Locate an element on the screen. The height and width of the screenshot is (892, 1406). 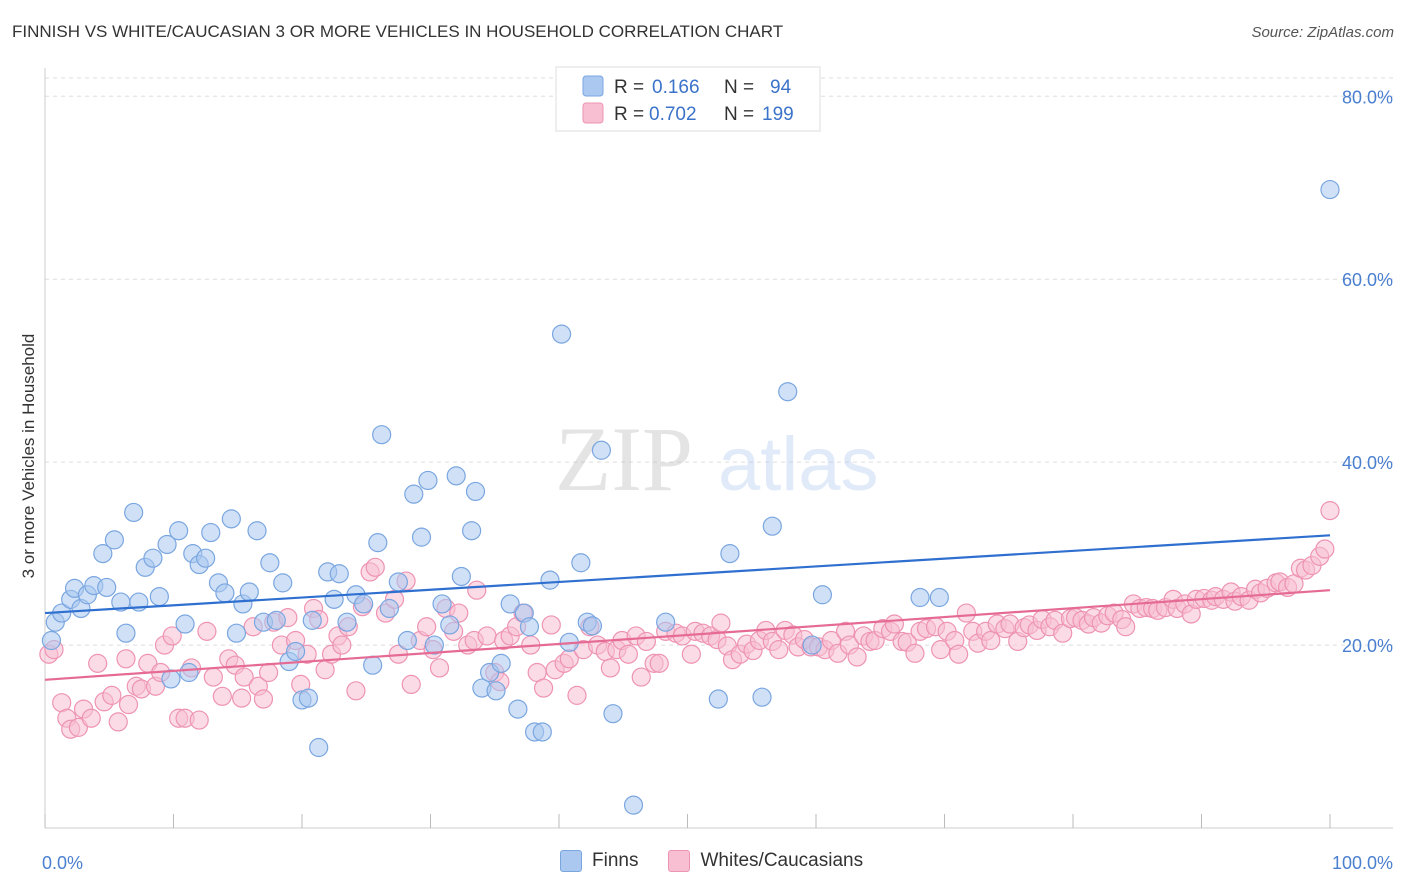
legend-bottom: Finns Whites/Caucasians is located at coordinates (726, 861).